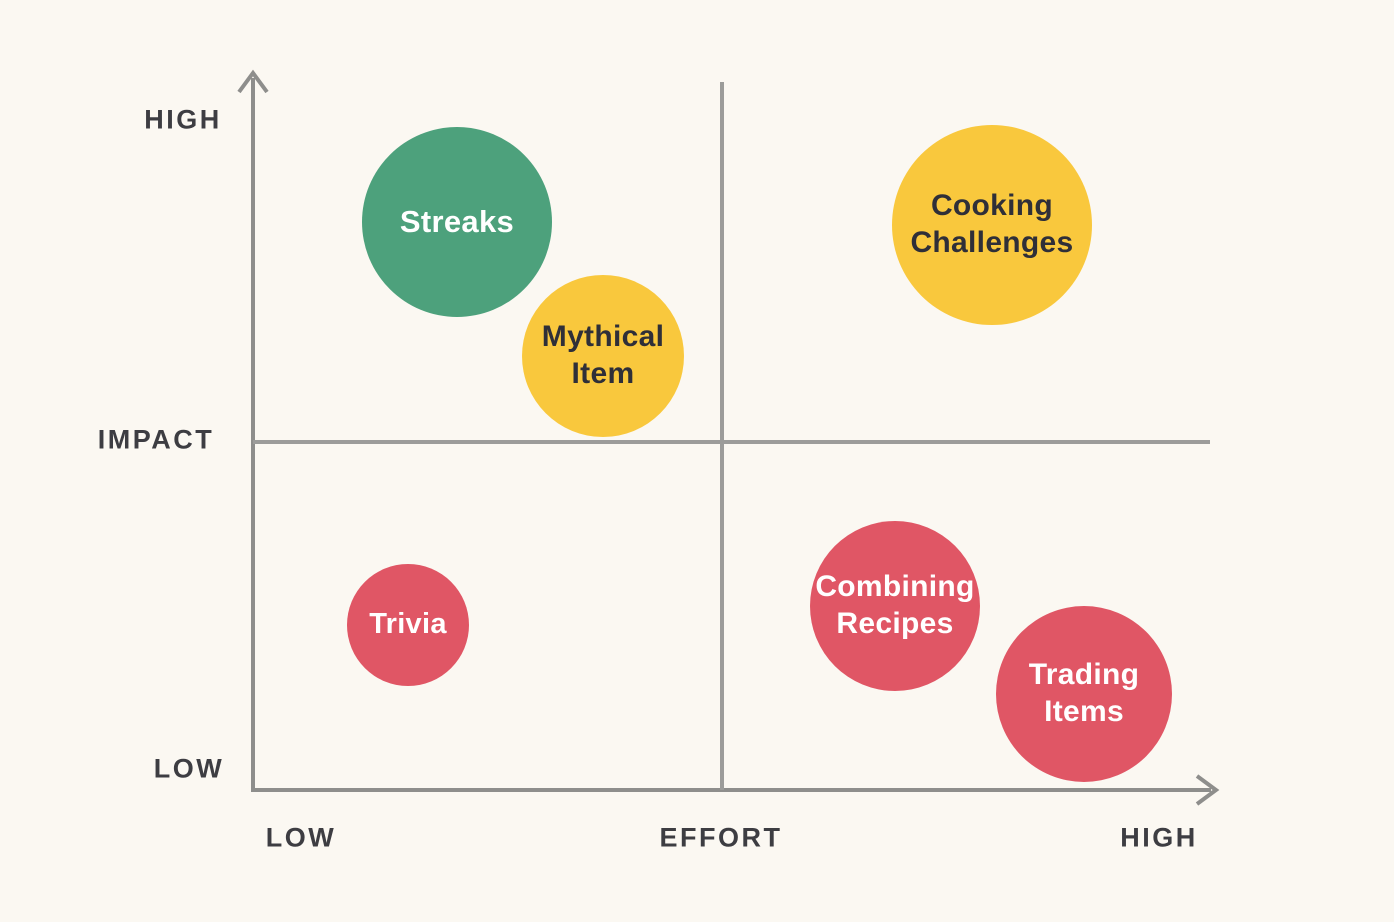 The height and width of the screenshot is (922, 1394). What do you see at coordinates (301, 837) in the screenshot?
I see `x-axis-low-label: LOW` at bounding box center [301, 837].